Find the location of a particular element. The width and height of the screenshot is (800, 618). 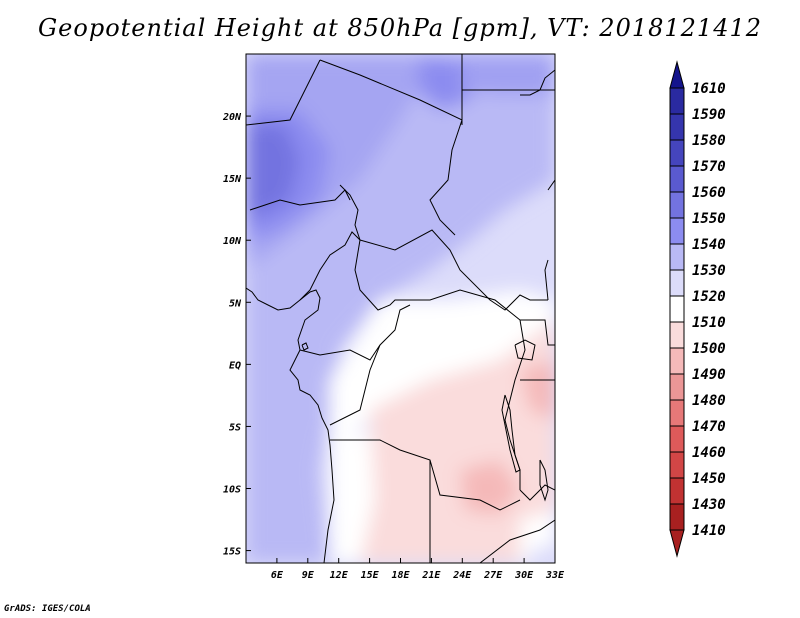

colorbar-label: 1580 is located at coordinates (709, 141).